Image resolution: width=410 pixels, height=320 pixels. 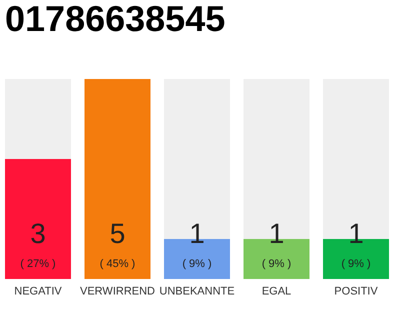 I want to click on data-label: 3, so click(x=38, y=233).